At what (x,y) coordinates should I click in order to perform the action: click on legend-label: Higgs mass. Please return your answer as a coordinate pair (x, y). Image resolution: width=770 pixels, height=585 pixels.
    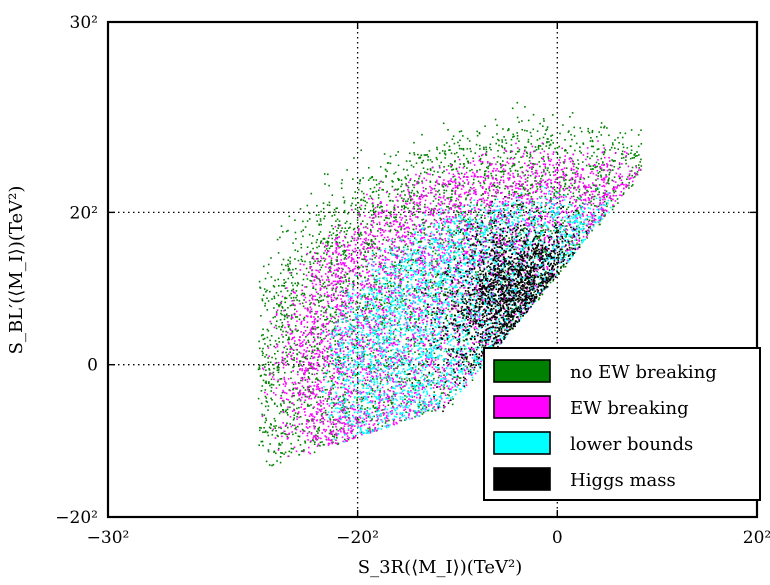
    Looking at the image, I should click on (623, 480).